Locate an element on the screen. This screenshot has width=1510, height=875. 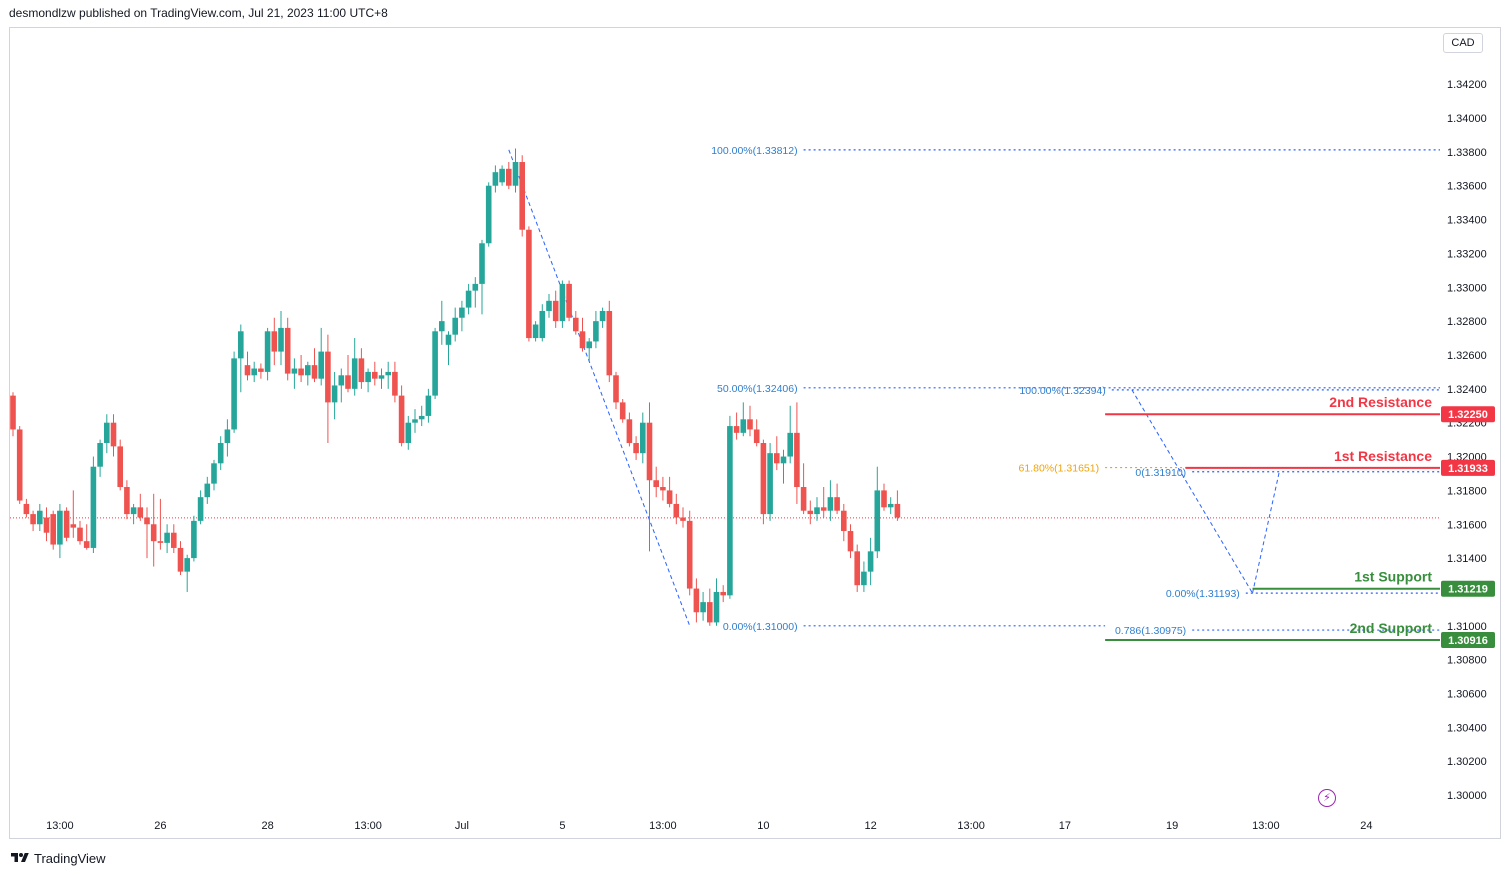
lightning-icon: ⚡ is located at coordinates (1327, 798).